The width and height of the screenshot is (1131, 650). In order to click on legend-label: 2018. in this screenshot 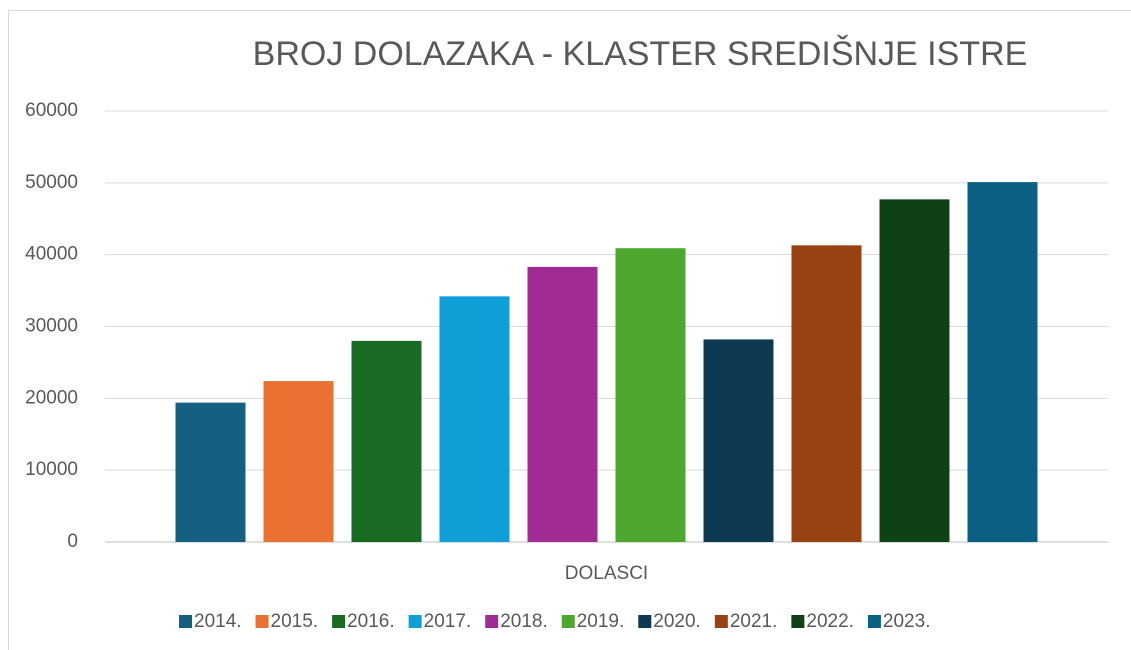, I will do `click(524, 621)`.